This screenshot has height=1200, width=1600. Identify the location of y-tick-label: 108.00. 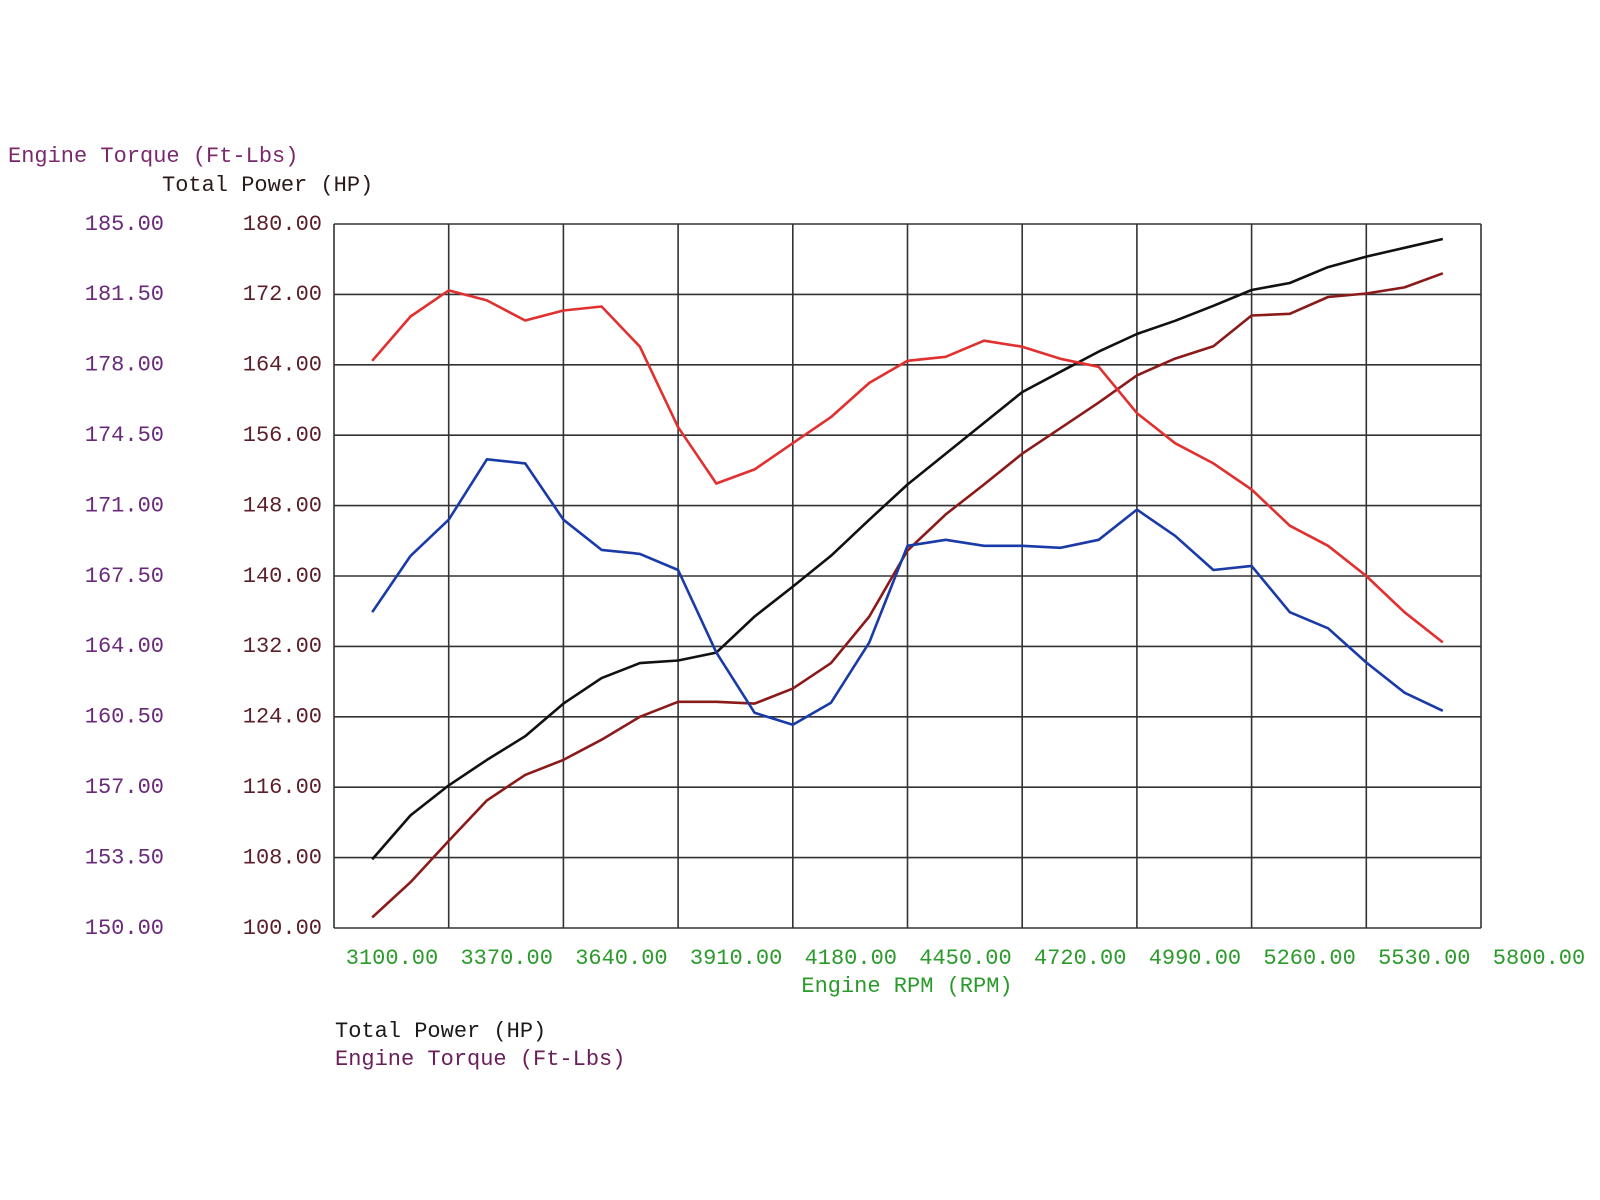
(282, 857).